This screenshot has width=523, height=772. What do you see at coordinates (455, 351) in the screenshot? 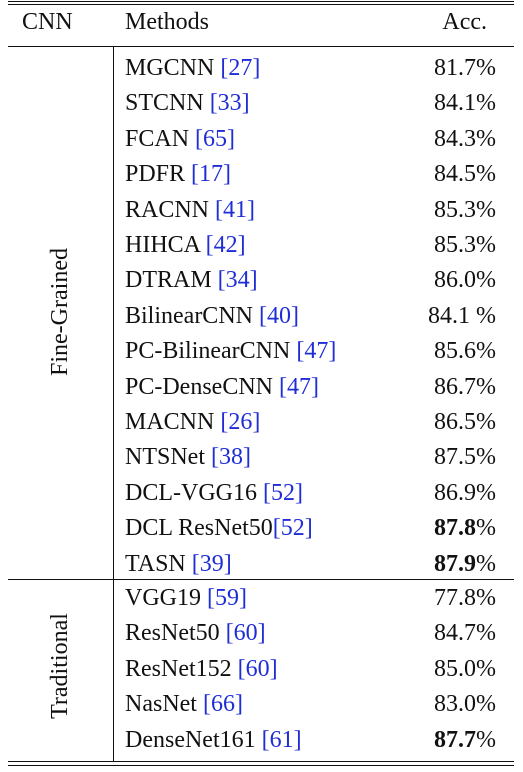
I see `accuracy-value: 85.6` at bounding box center [455, 351].